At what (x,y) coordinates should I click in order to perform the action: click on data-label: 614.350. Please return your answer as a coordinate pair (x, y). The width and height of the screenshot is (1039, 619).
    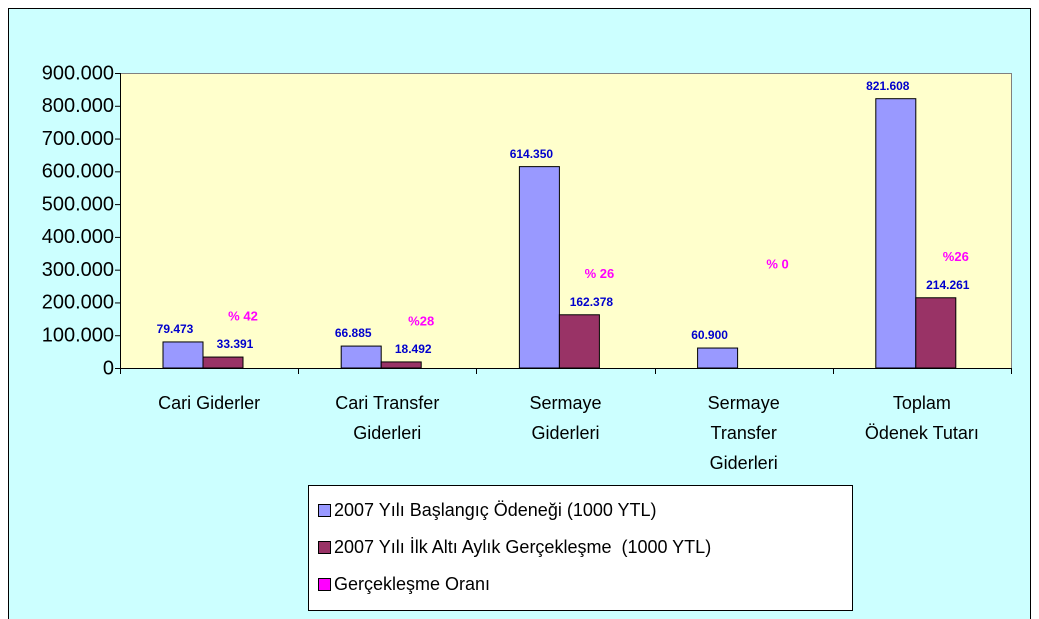
    Looking at the image, I should click on (532, 154).